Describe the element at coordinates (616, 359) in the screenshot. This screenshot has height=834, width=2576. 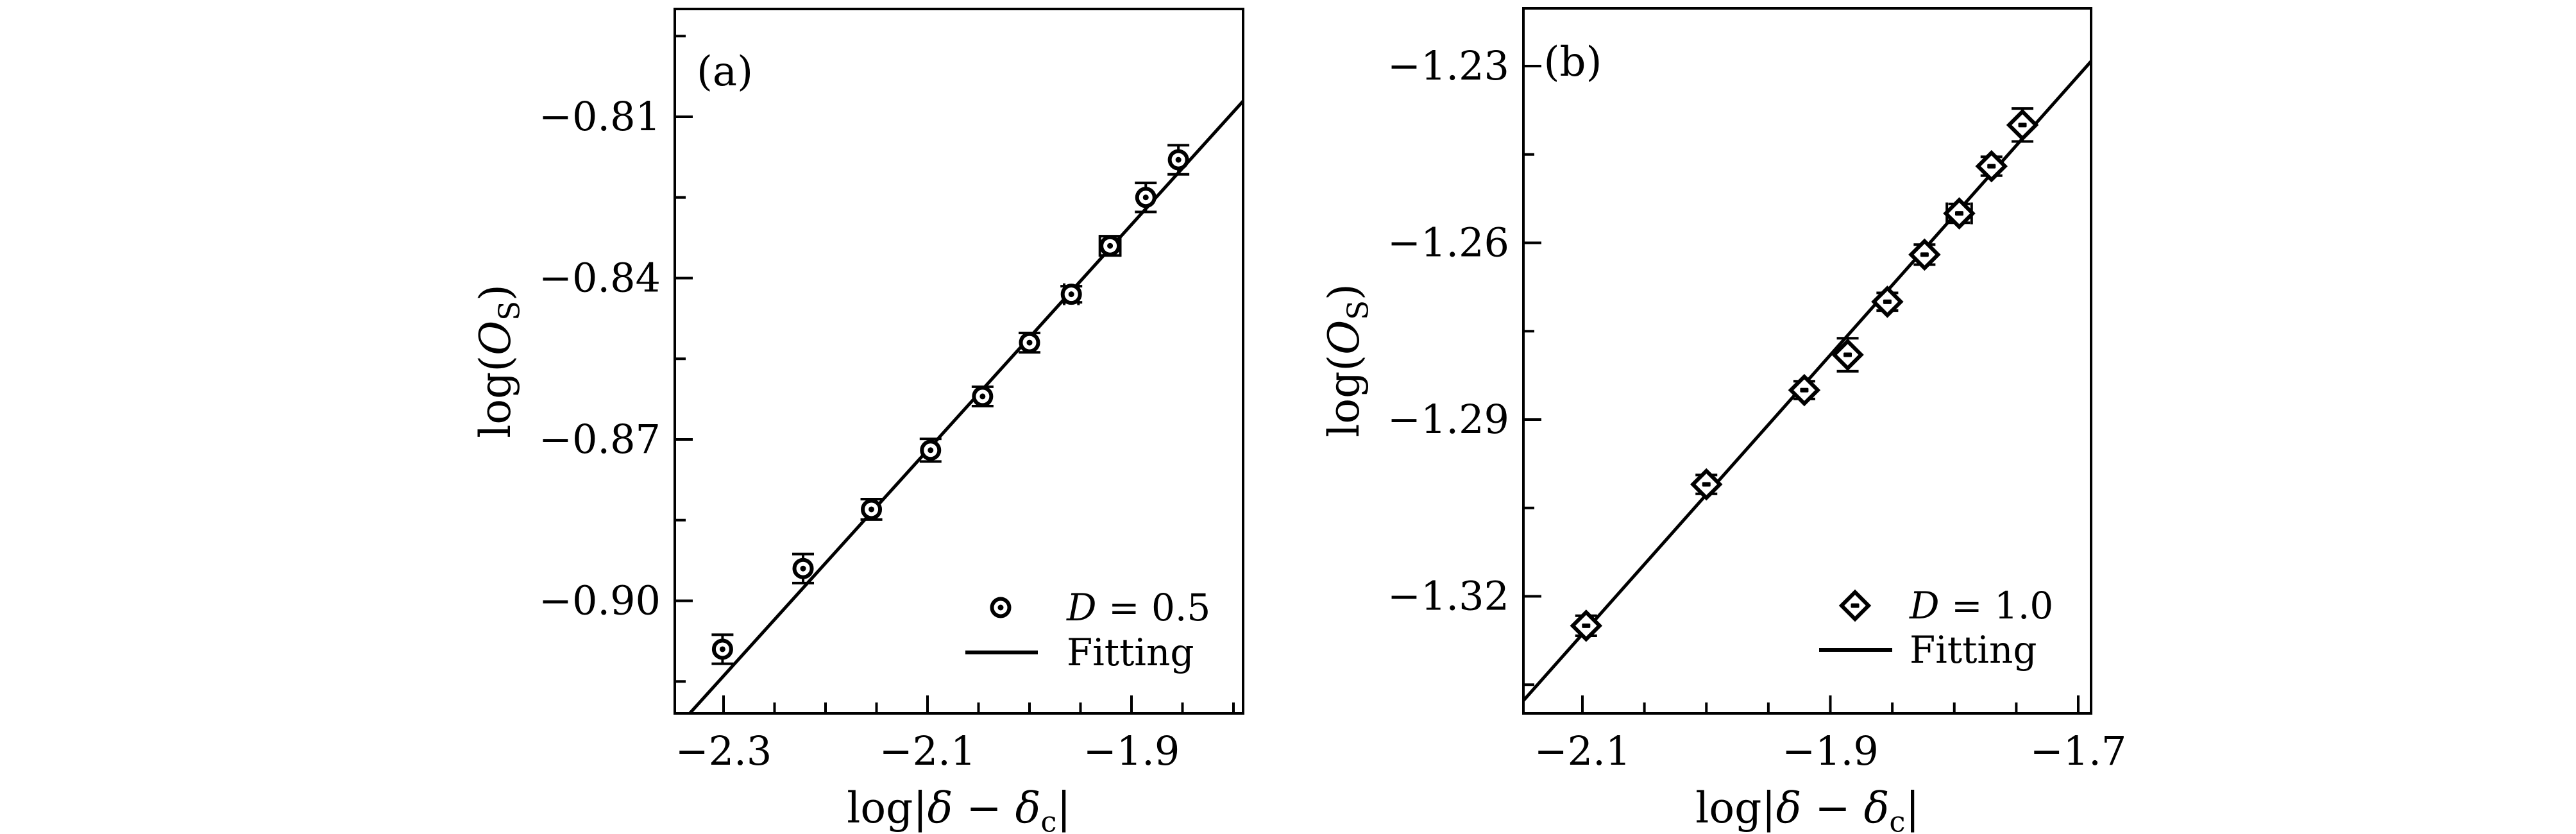
I see `y-ticks: −0.81 −0.84 −0.87 −0.90` at that location.